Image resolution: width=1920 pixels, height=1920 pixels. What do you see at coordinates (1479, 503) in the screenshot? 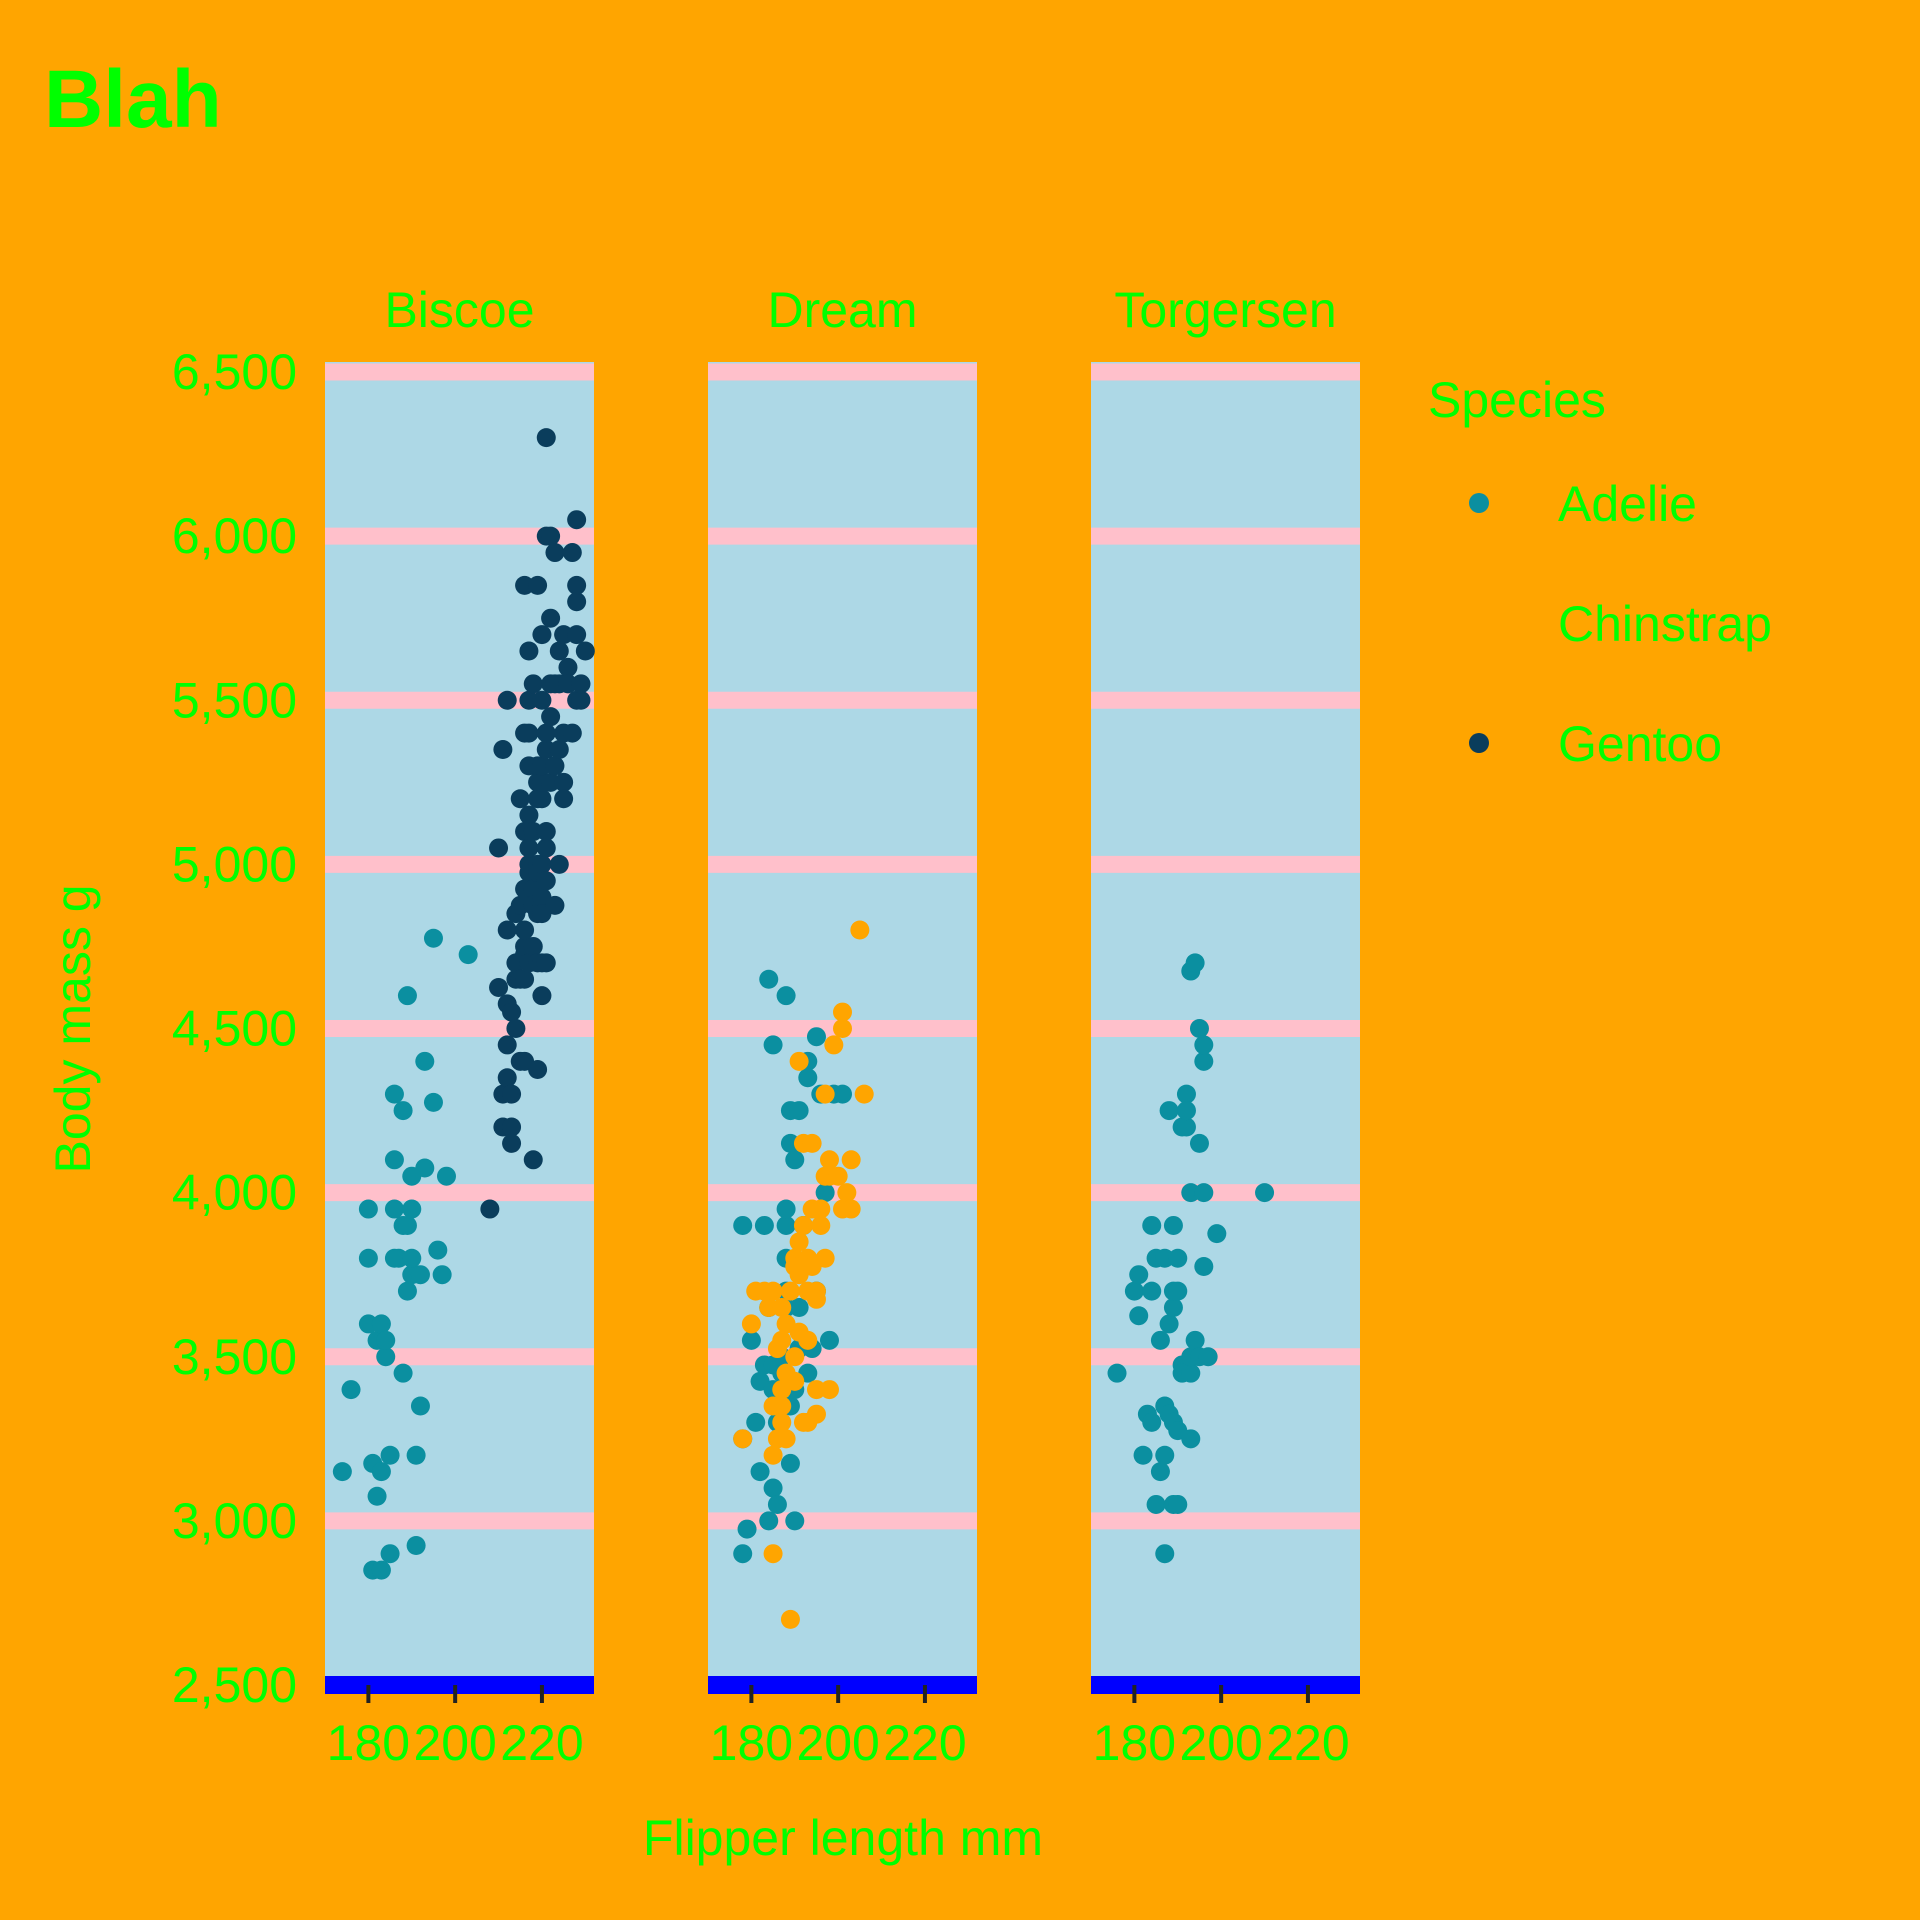
I see `legend-marker-adelie` at bounding box center [1479, 503].